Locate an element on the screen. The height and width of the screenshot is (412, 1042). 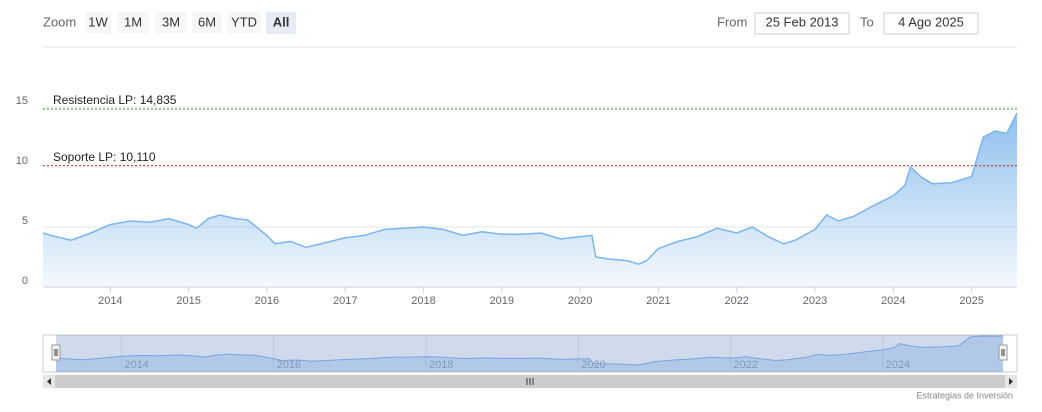
arrow-right is located at coordinates (1011, 381).